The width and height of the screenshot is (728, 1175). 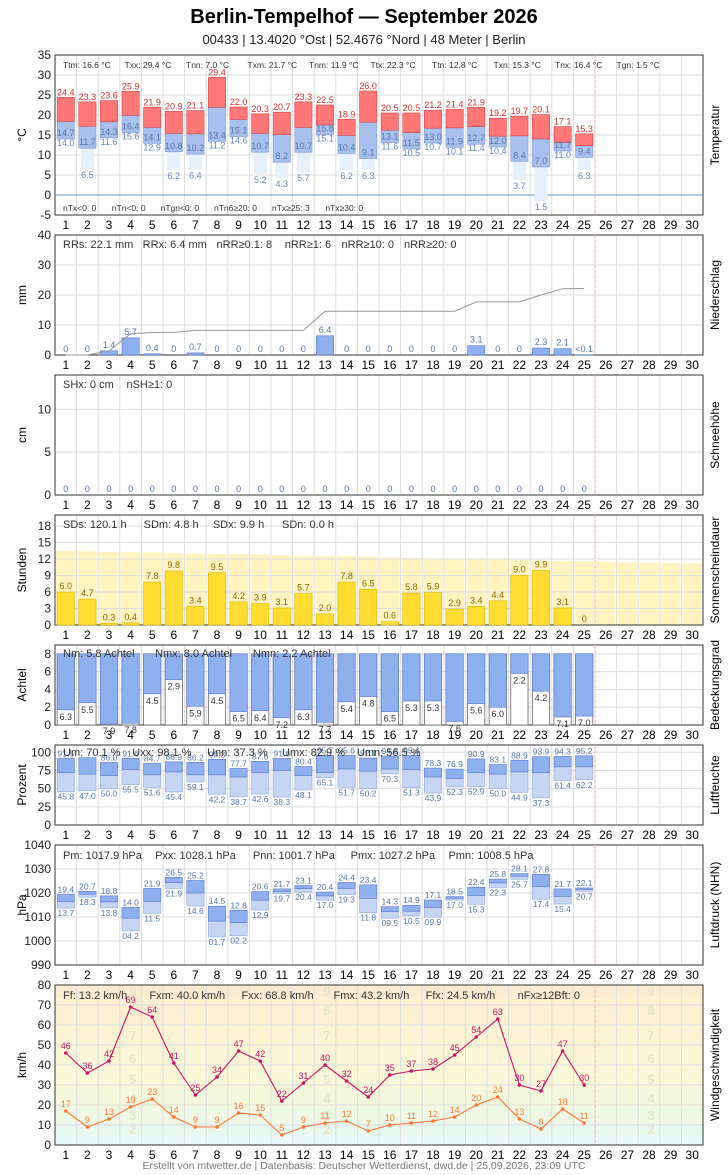 What do you see at coordinates (87, 175) in the screenshot?
I see `ground-temp-label: 6.5` at bounding box center [87, 175].